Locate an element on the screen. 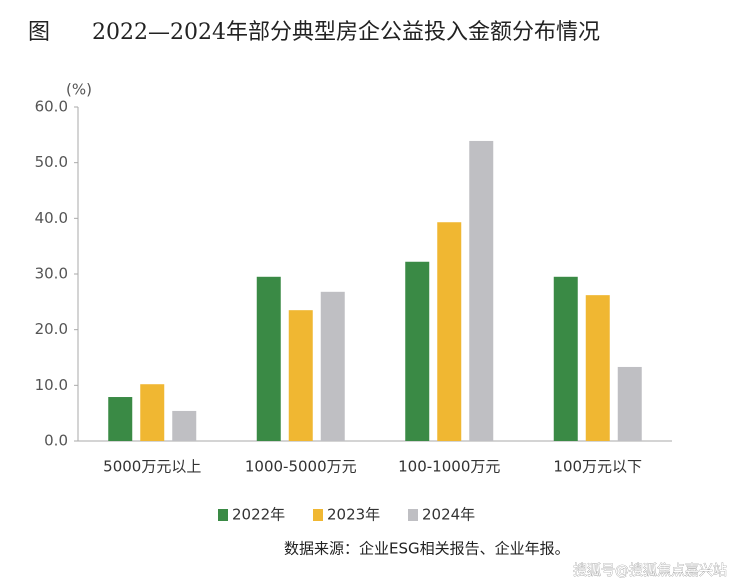 The width and height of the screenshot is (740, 585). y-tick-label: 10.0 is located at coordinates (51, 385).